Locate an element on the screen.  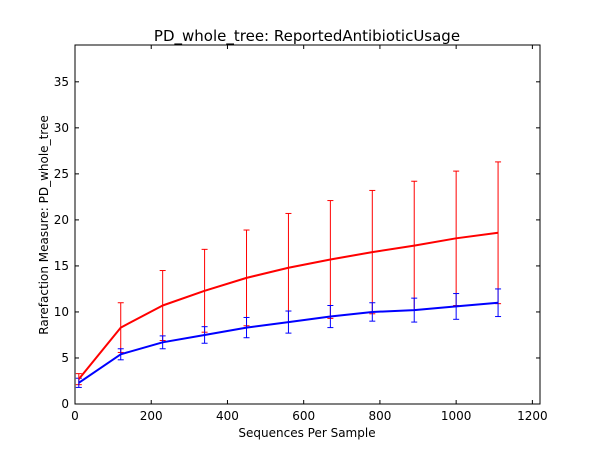
y-tick-label: 10 is located at coordinates (61, 312).